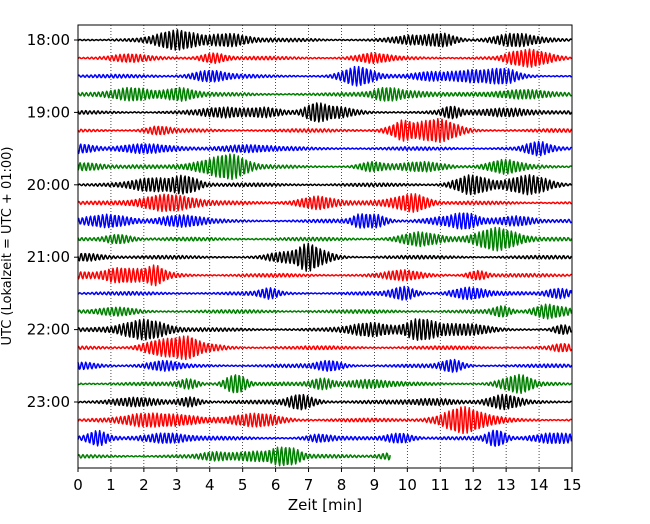 This screenshot has width=650, height=524. I want to click on y-tick-label: 21:00, so click(48, 257).